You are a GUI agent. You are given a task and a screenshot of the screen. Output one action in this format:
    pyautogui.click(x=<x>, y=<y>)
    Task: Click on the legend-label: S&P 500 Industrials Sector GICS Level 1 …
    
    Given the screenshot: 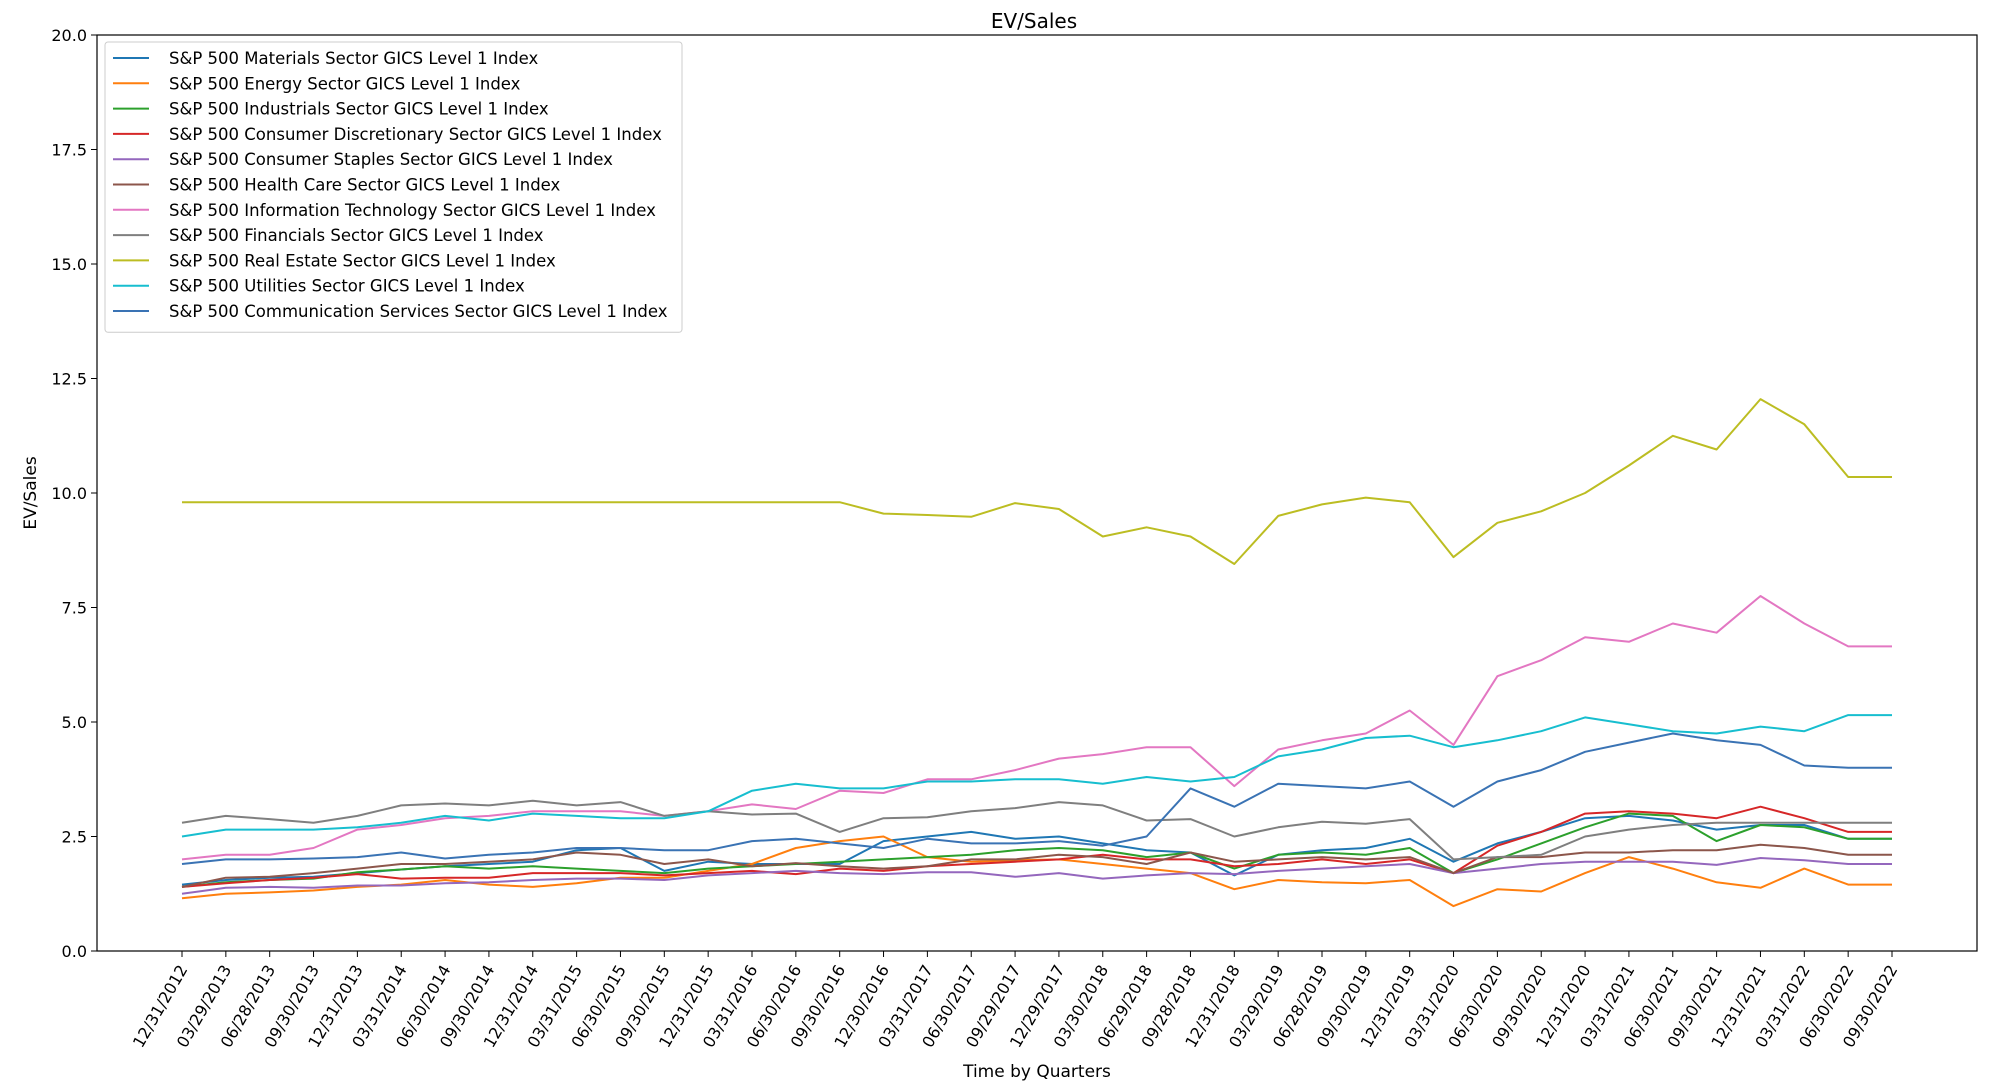 What is the action you would take?
    pyautogui.click(x=359, y=109)
    